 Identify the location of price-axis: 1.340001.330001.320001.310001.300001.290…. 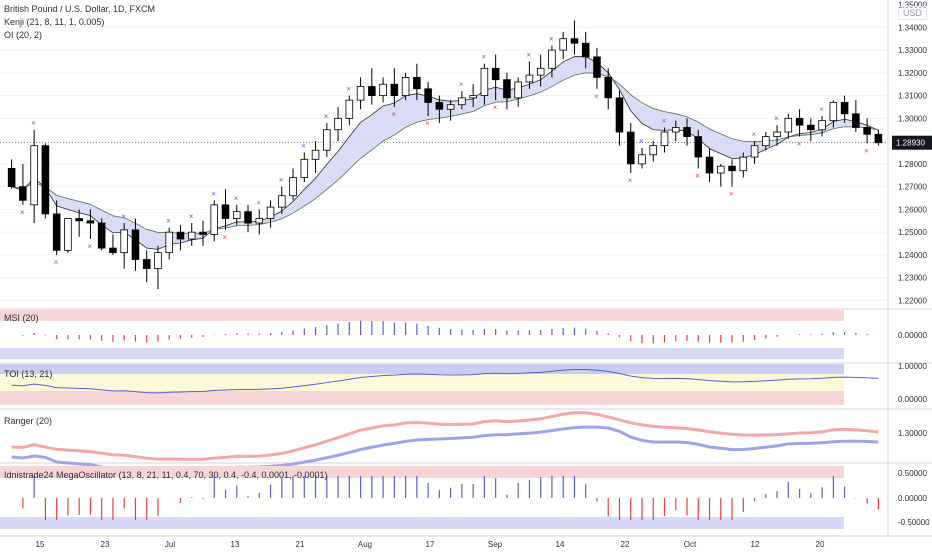
(909, 268).